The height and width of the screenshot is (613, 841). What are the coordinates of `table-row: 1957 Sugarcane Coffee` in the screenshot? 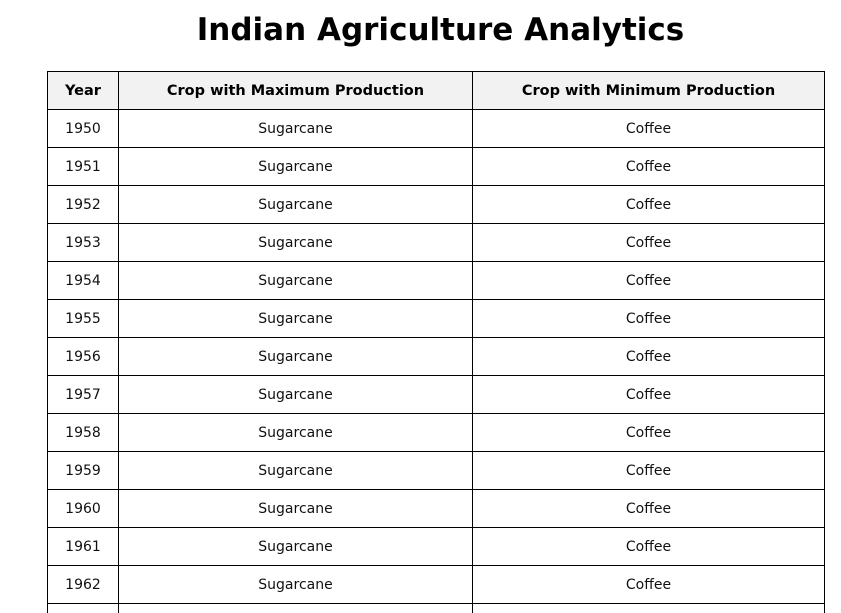 It's located at (436, 394).